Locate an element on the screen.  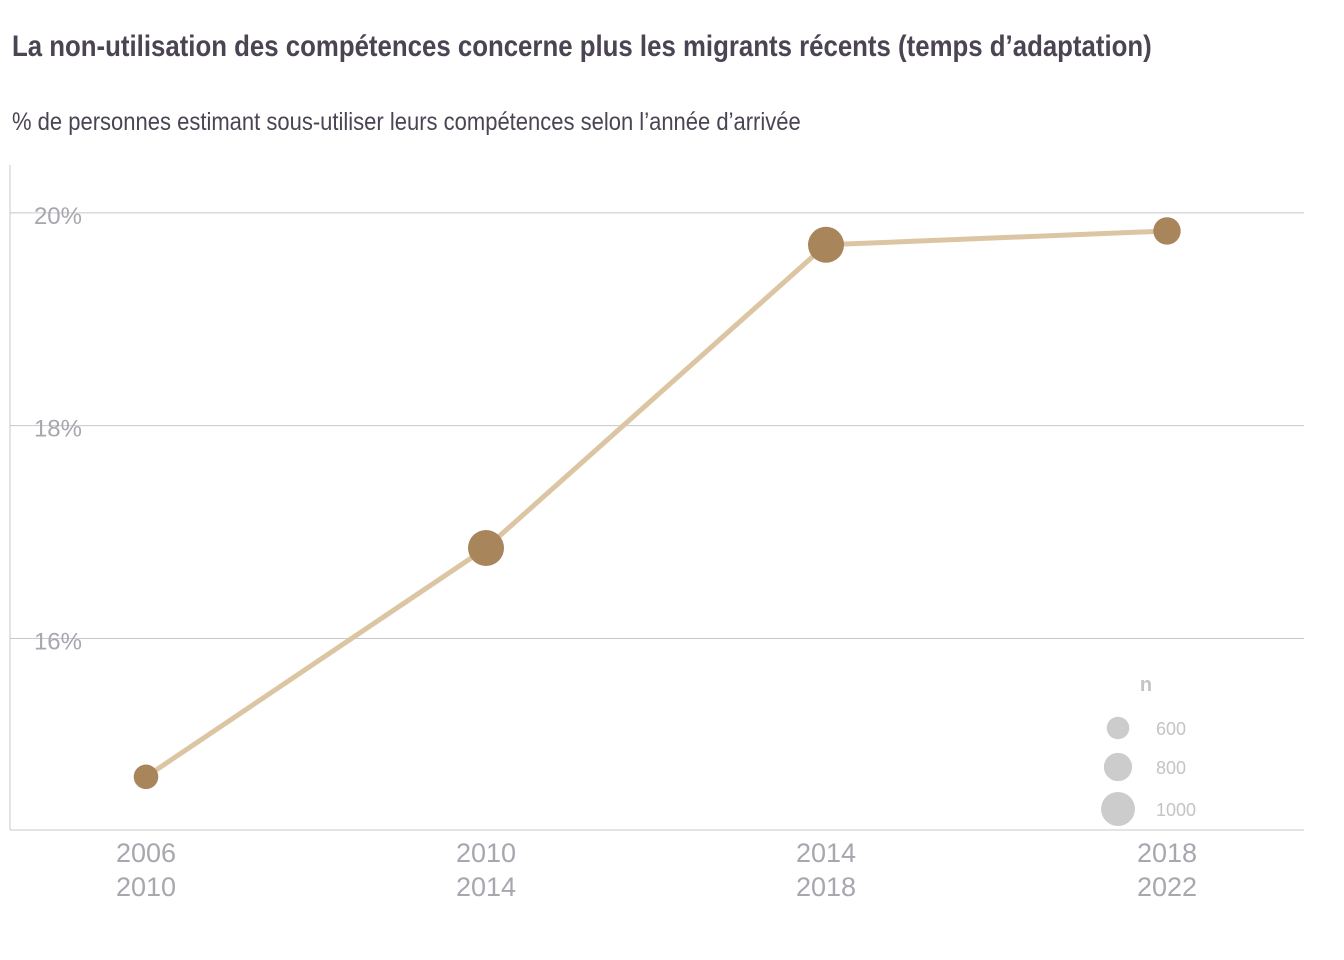
y-tick-label: 18% is located at coordinates (58, 429).